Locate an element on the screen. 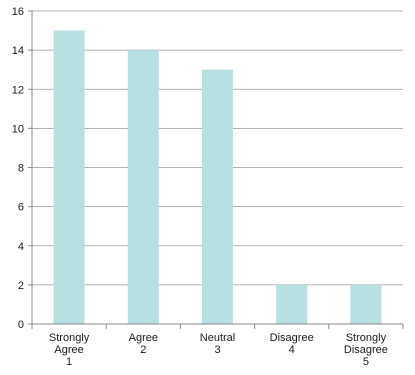 The height and width of the screenshot is (375, 415). x-tick-label: Agree 2 is located at coordinates (143, 344).